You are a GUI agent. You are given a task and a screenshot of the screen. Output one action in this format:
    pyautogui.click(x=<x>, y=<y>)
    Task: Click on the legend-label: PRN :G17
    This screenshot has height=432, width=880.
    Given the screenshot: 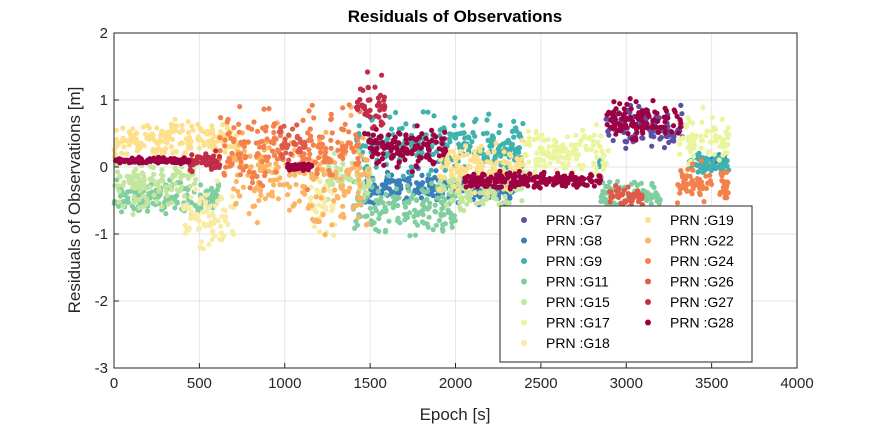 What is the action you would take?
    pyautogui.click(x=578, y=323)
    